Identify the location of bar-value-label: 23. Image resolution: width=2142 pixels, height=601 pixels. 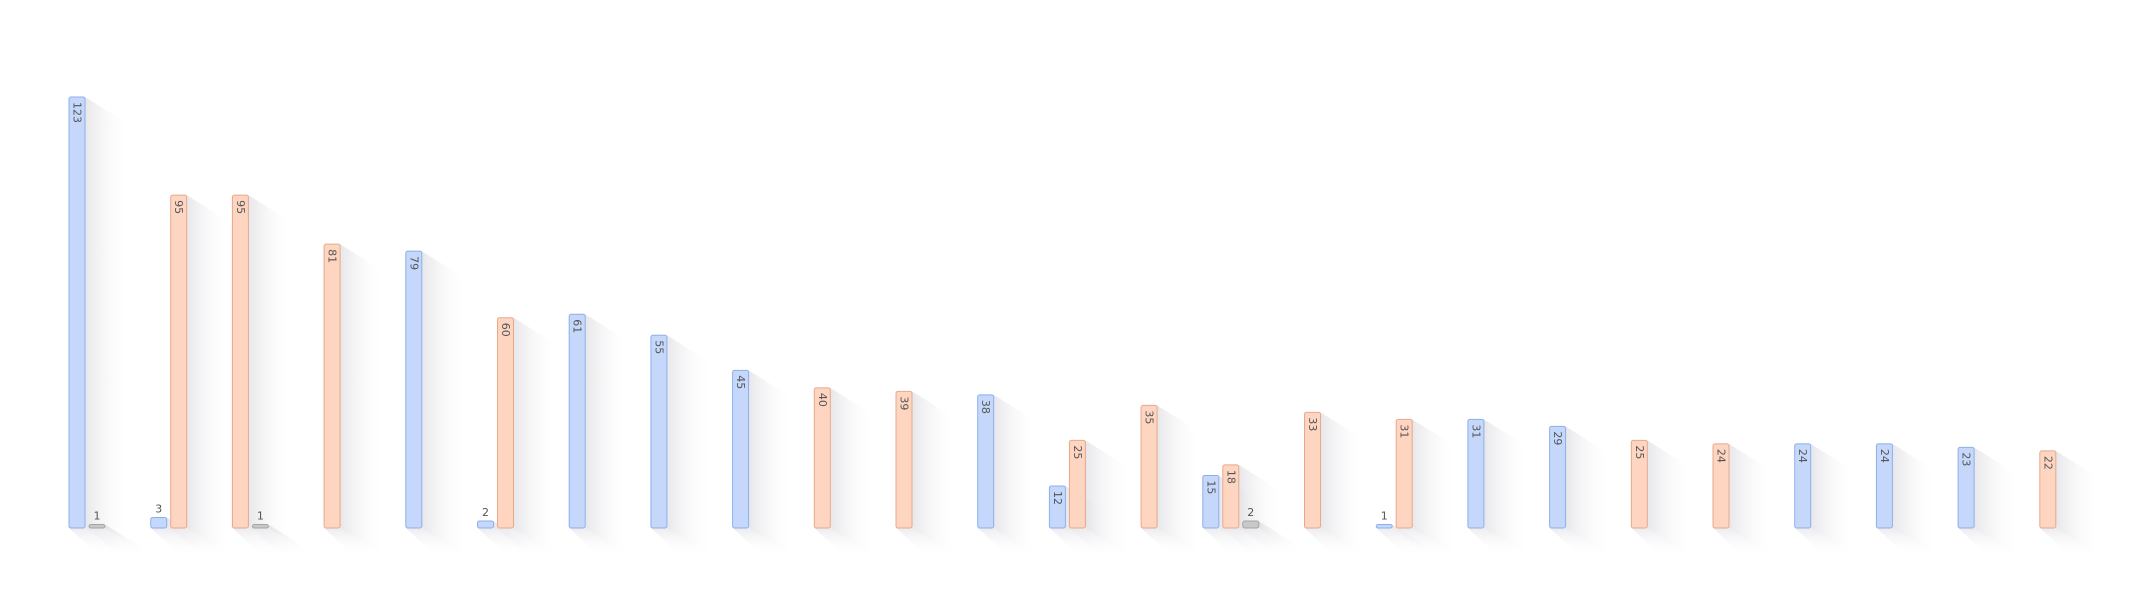
(1966, 459).